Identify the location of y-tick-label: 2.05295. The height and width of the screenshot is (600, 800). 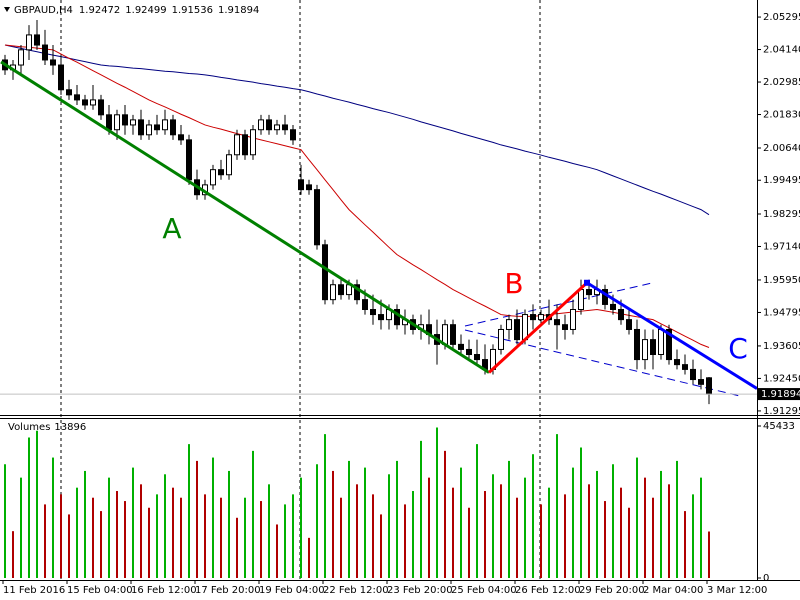
(781, 17).